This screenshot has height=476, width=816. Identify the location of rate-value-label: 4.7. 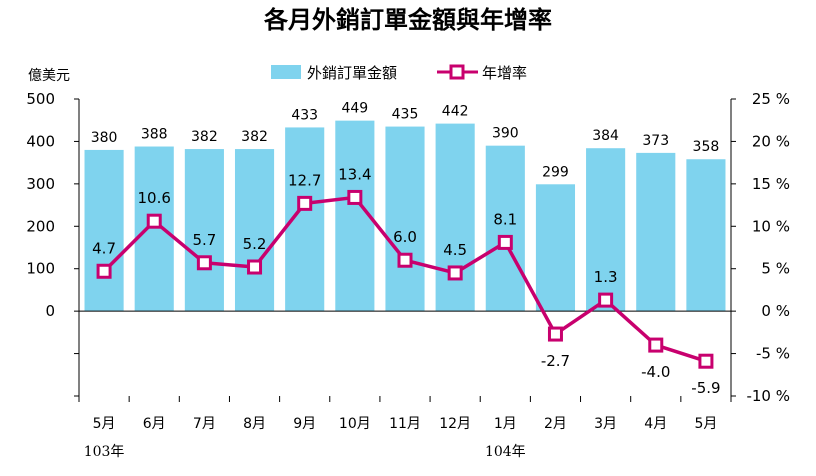
(104, 248).